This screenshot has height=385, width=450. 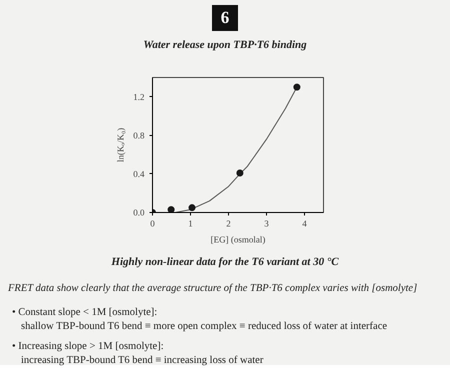 I want to click on text: increasing TBP-bound T6 bend ≡ increasing loss of water, so click(x=142, y=361).